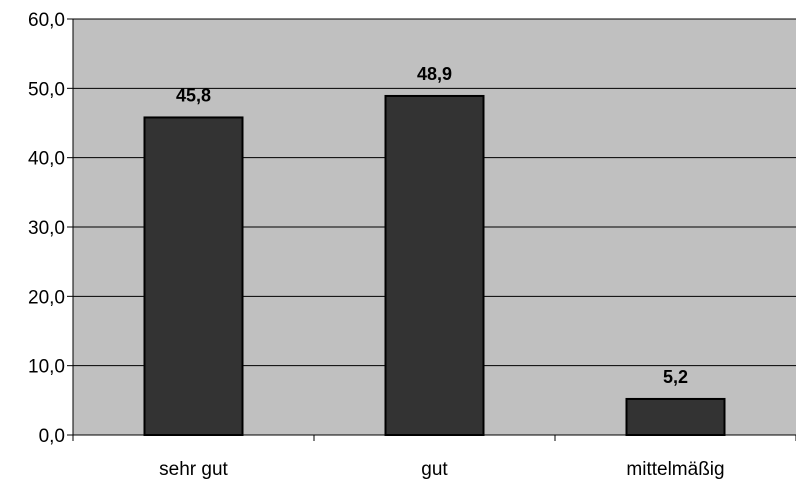  What do you see at coordinates (46, 367) in the screenshot?
I see `y-tick-label: 10,0` at bounding box center [46, 367].